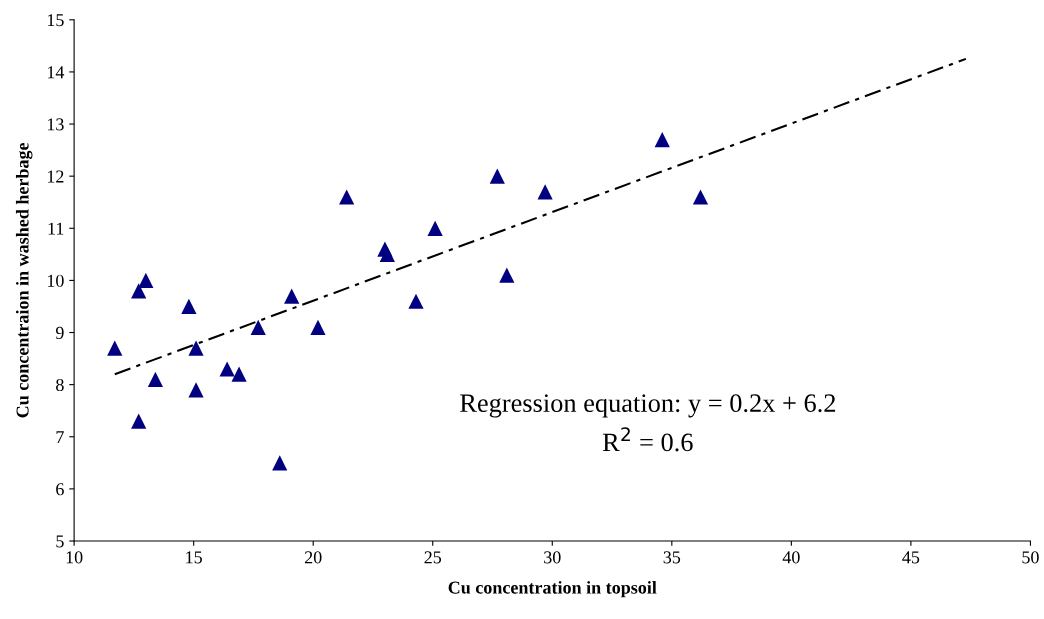 The image size is (1044, 619). What do you see at coordinates (647, 439) in the screenshot?
I see `annotation: R$^{2}$ = 0.6` at bounding box center [647, 439].